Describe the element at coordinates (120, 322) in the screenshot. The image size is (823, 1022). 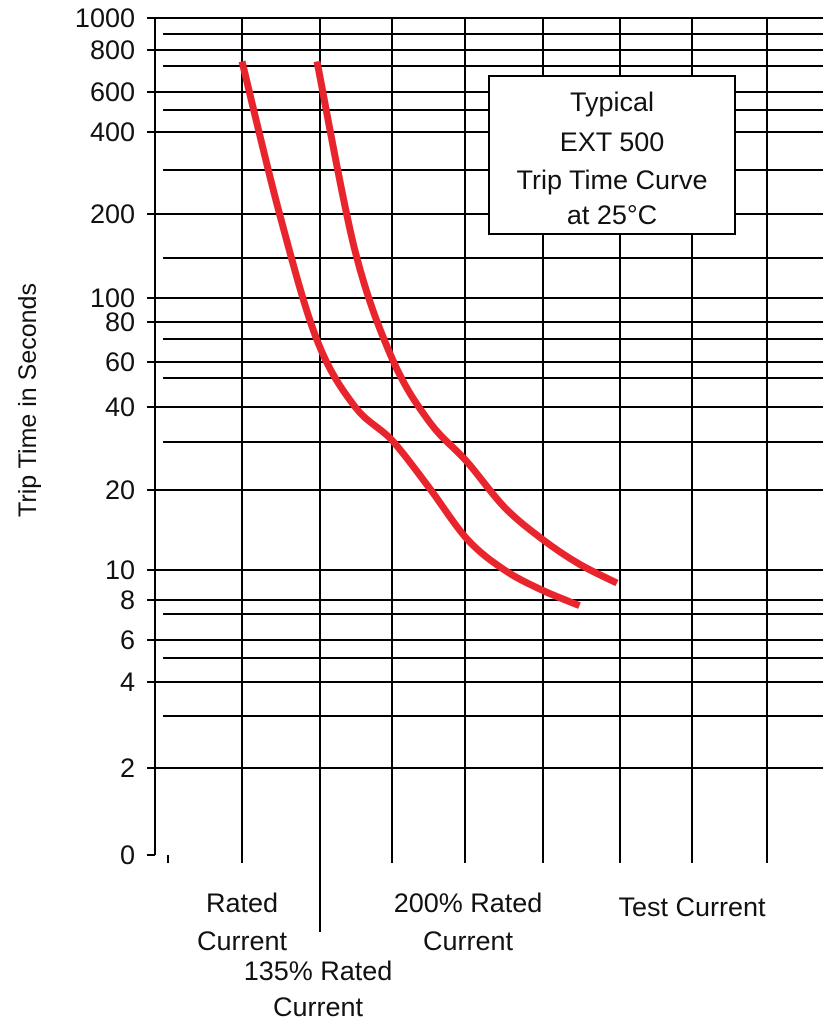
I see `y-tick-label-80: 80` at that location.